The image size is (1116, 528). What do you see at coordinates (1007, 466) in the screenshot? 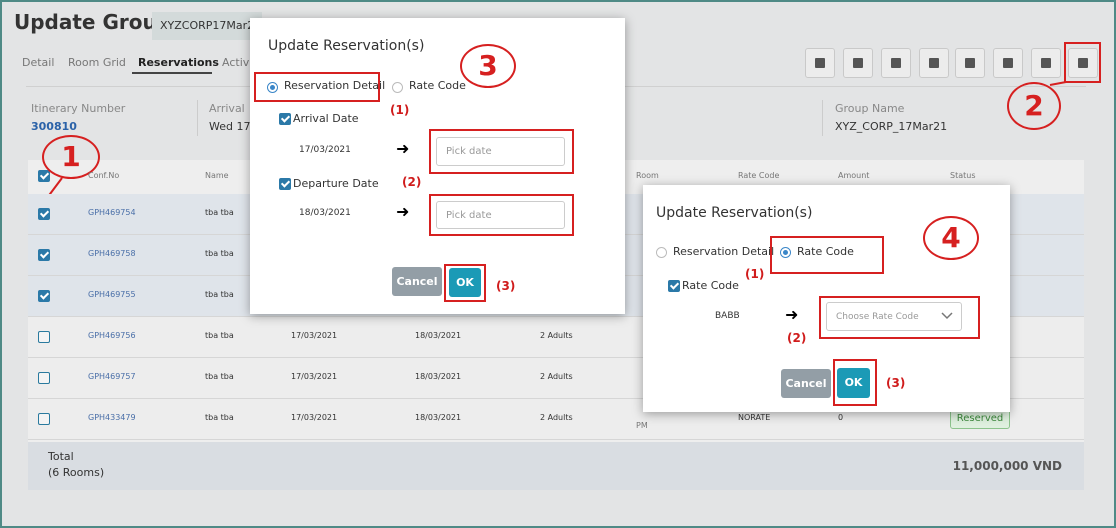
I see `total-amount: 11,000,000 VND` at bounding box center [1007, 466].